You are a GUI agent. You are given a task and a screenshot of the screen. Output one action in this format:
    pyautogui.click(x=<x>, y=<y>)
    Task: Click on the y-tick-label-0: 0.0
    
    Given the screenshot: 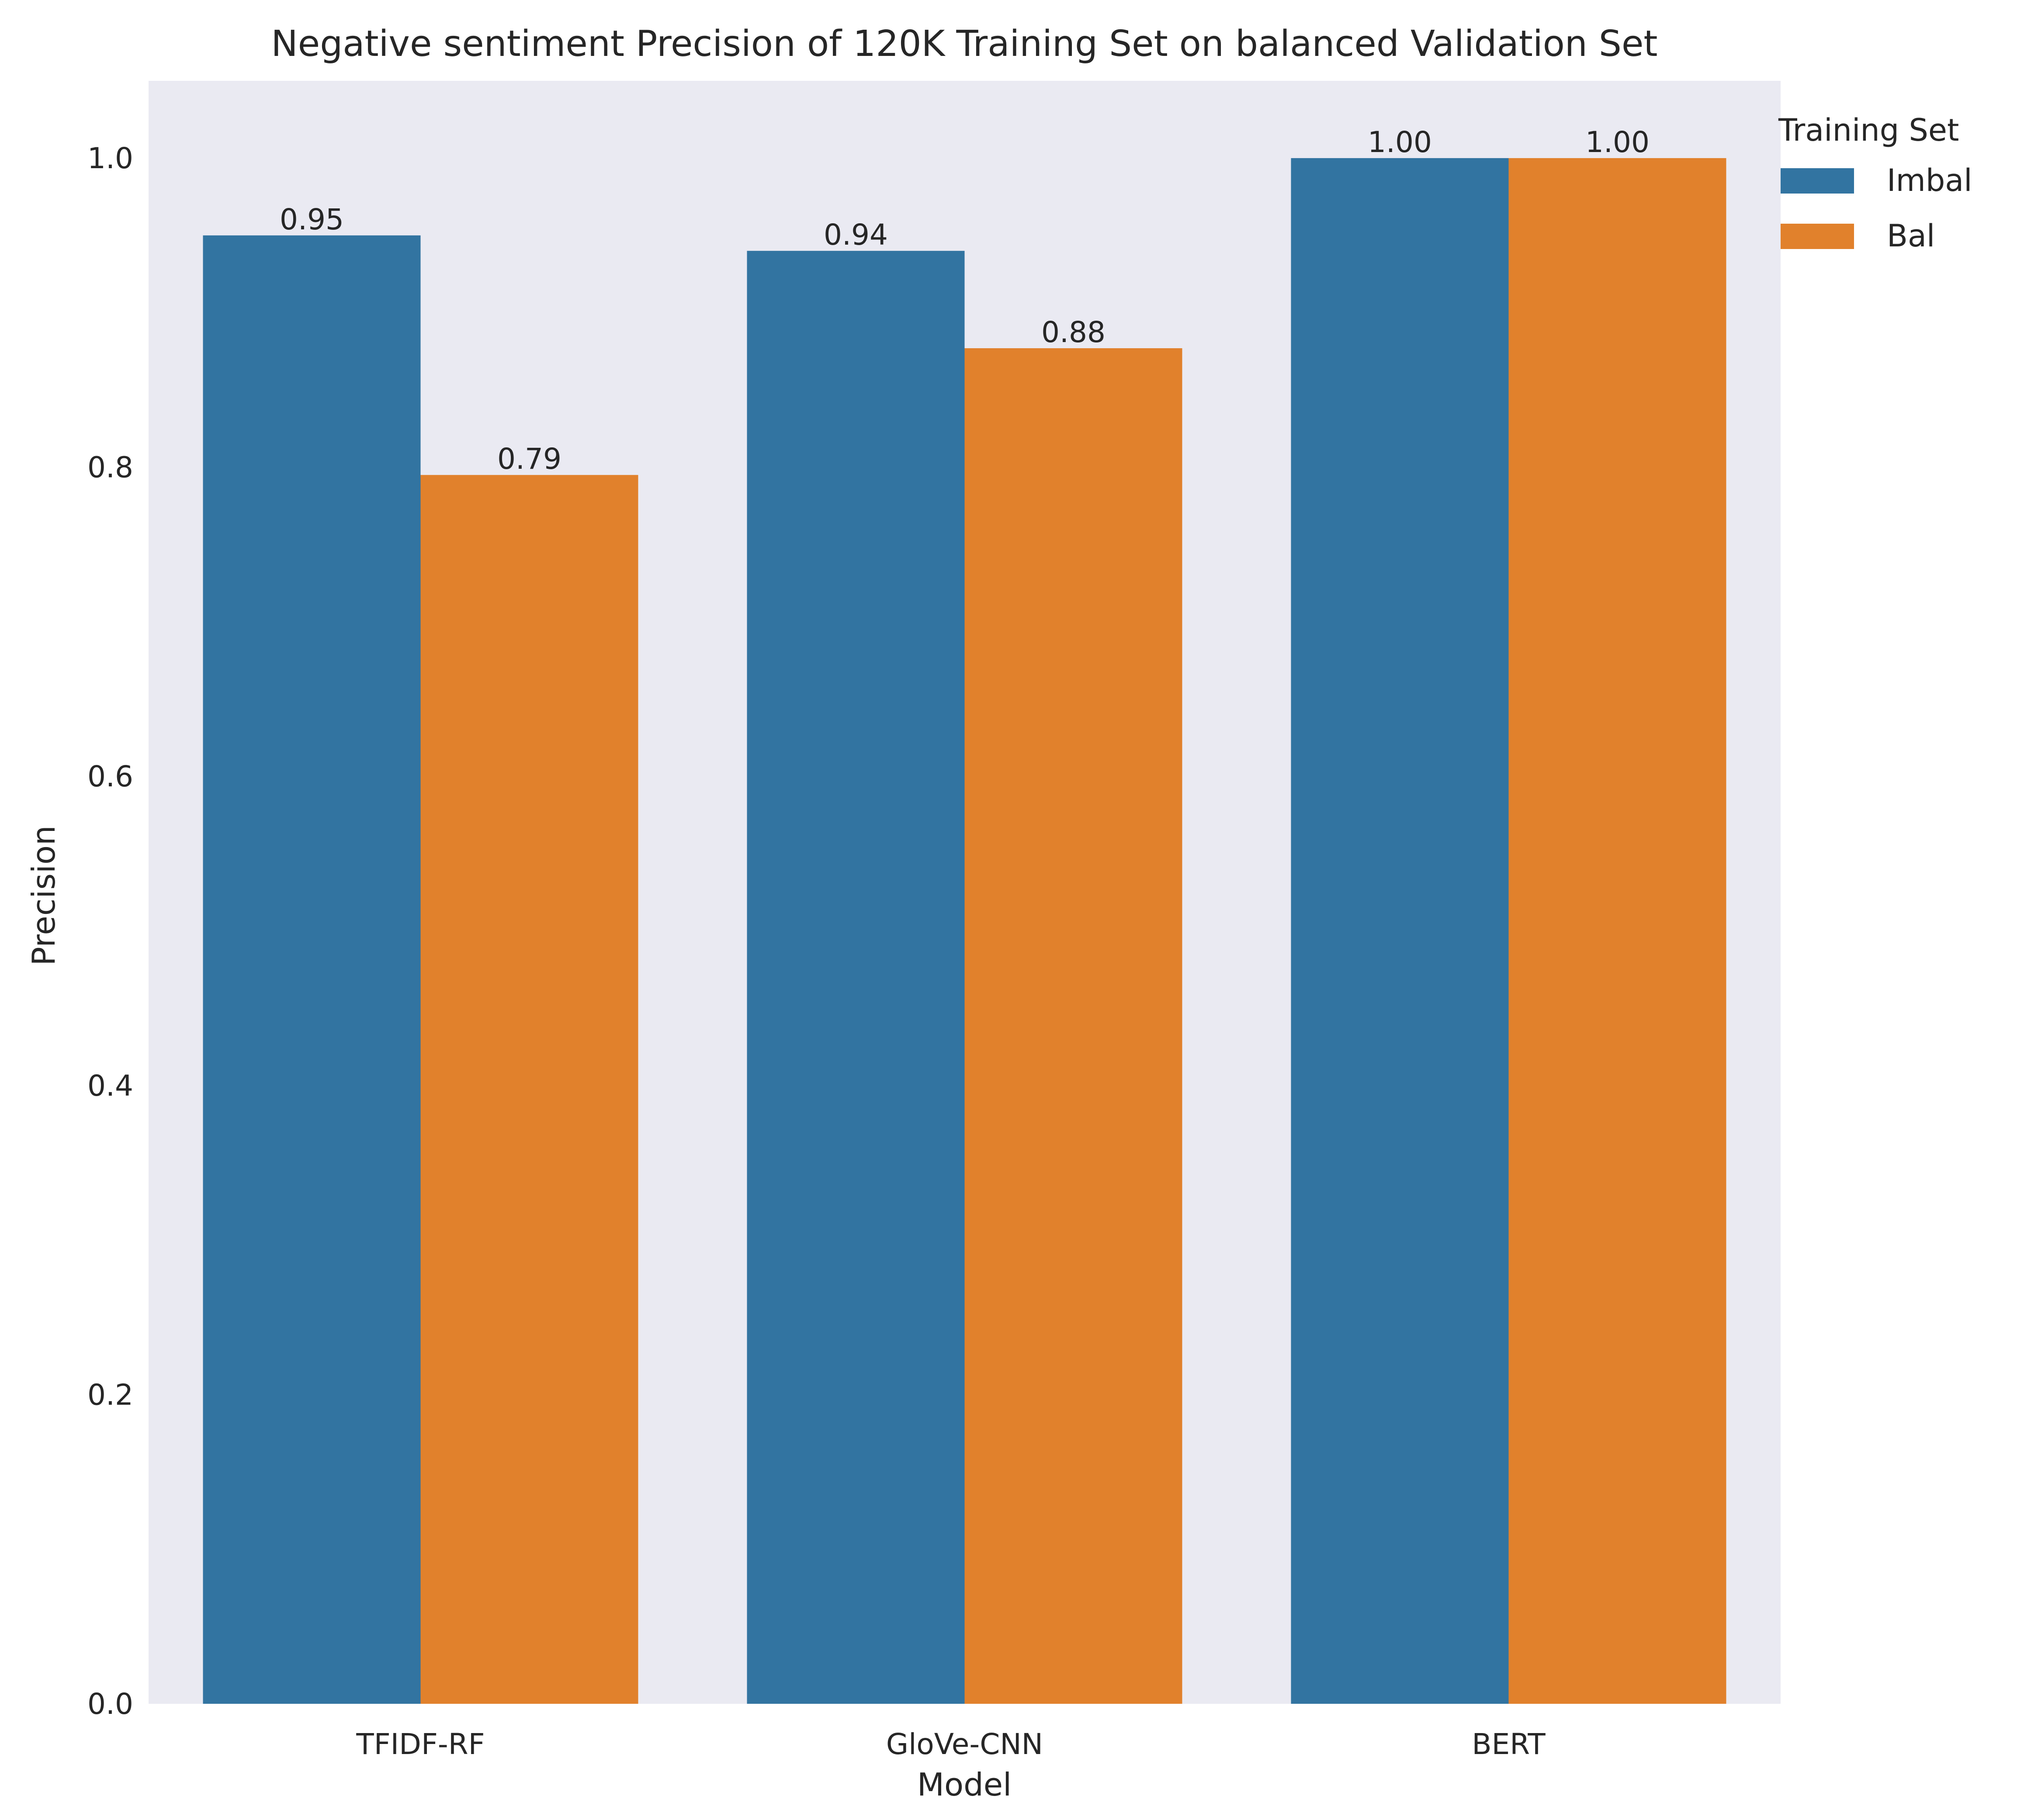 What is the action you would take?
    pyautogui.click(x=110, y=1704)
    